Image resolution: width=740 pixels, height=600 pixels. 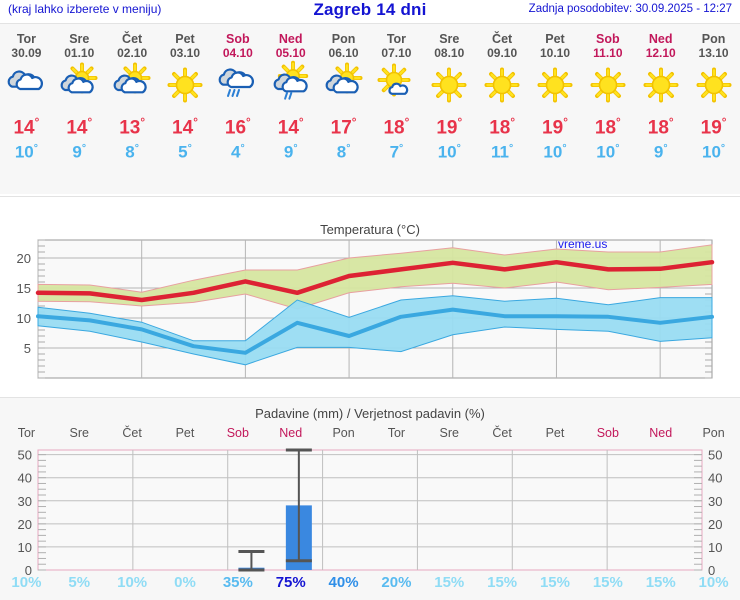 I want to click on temp-max-value: 16°, so click(x=237, y=127).